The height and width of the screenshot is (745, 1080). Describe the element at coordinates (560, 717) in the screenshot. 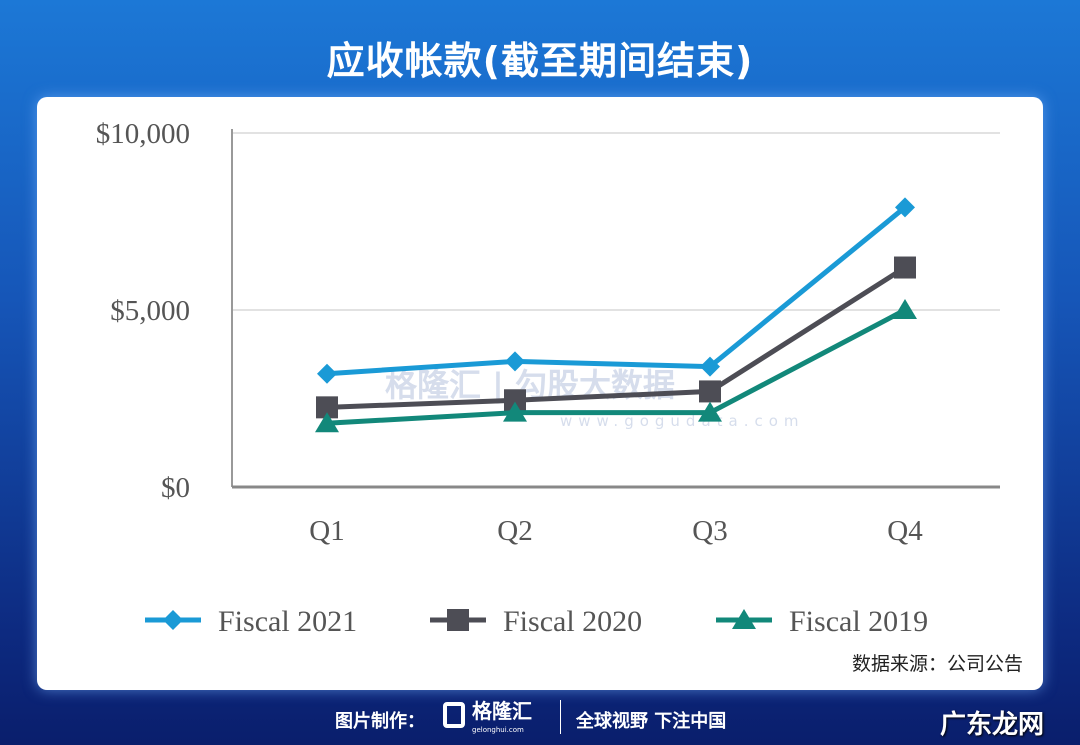

I see `footer-divider` at that location.